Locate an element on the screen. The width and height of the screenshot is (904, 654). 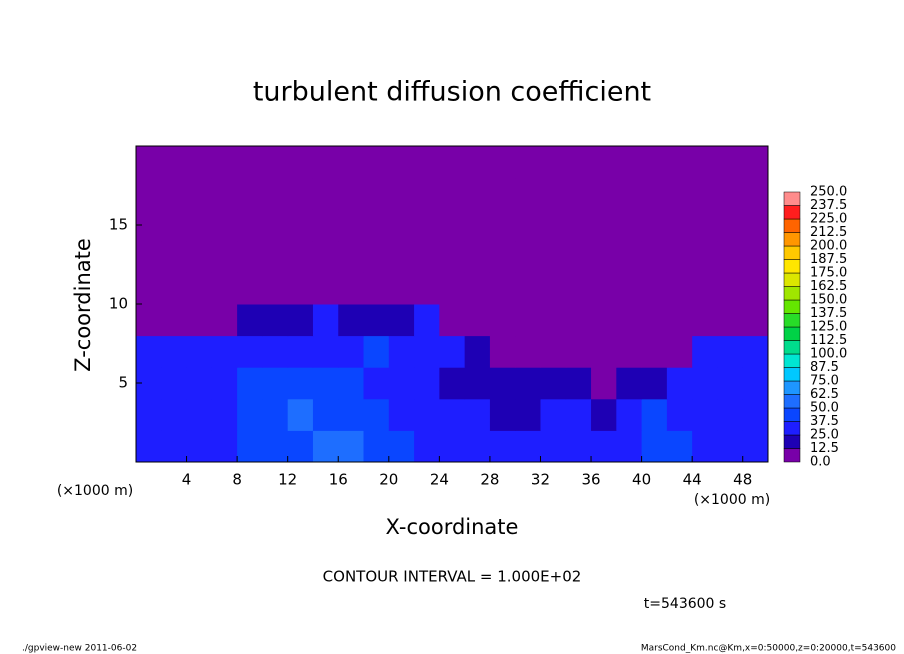
colorbar-label: 12.5 is located at coordinates (824, 448).